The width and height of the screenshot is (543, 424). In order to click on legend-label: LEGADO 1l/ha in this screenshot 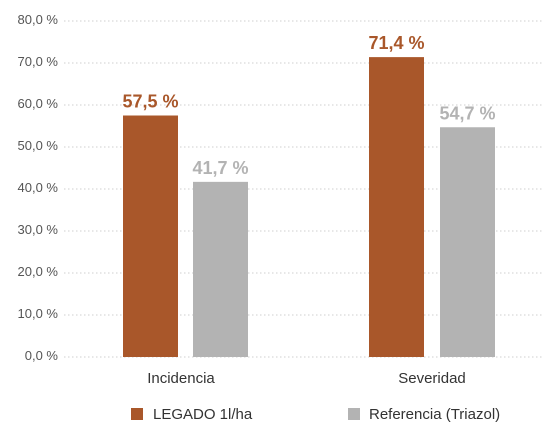, I will do `click(203, 414)`.